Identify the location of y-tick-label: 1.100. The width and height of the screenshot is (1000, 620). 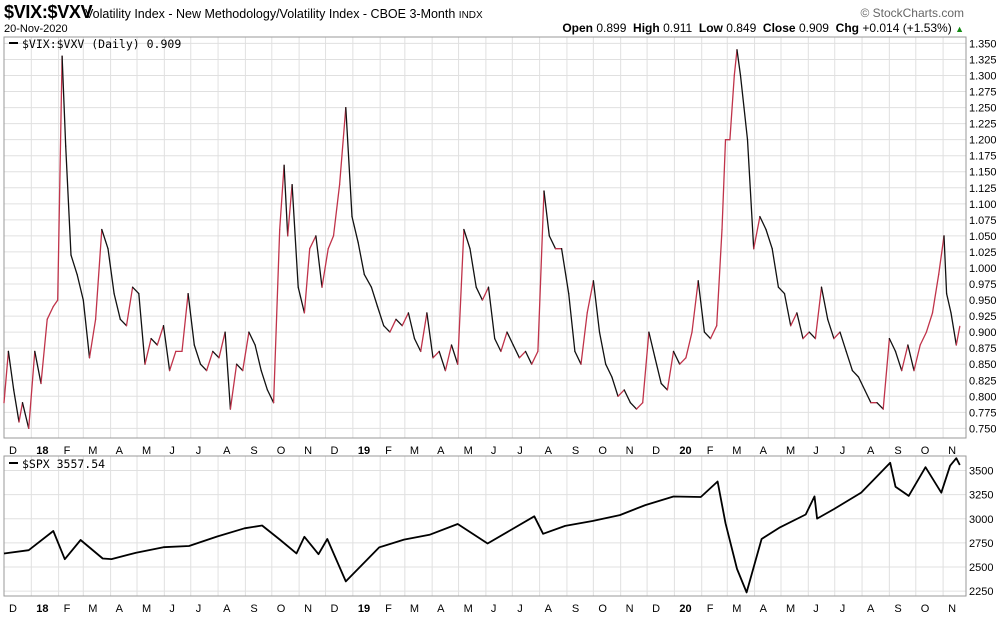
(983, 205).